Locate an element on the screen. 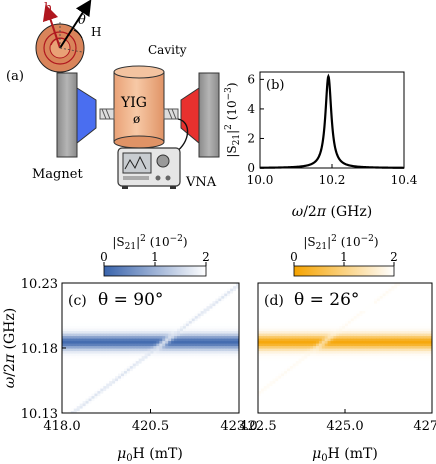 This screenshot has height=464, width=436. x-ticks-d: 422.5 425.0 427.5 is located at coordinates (337, 421).